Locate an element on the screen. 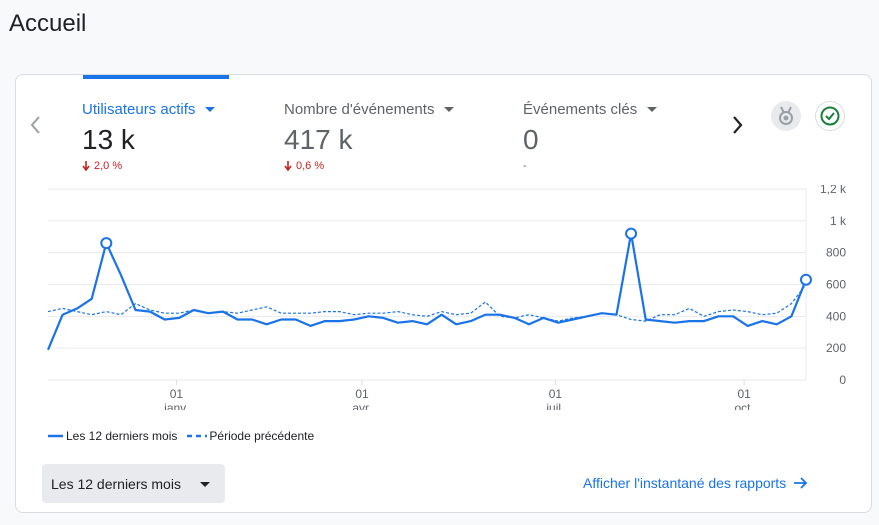 The image size is (879, 525). metric-label-event-count: Nombre d'événements is located at coordinates (369, 109).